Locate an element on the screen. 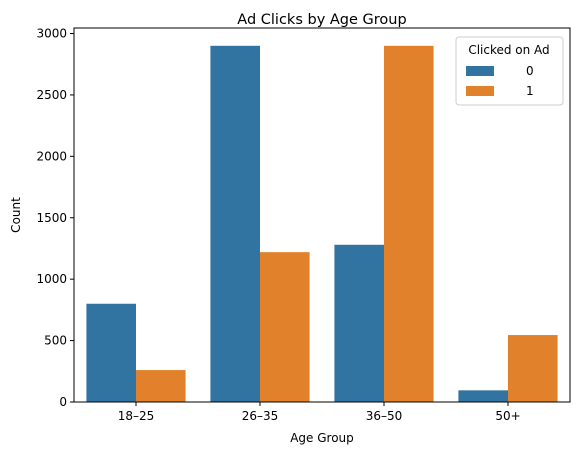 This screenshot has width=580, height=455. y-tick-label: 2000 is located at coordinates (51, 156).